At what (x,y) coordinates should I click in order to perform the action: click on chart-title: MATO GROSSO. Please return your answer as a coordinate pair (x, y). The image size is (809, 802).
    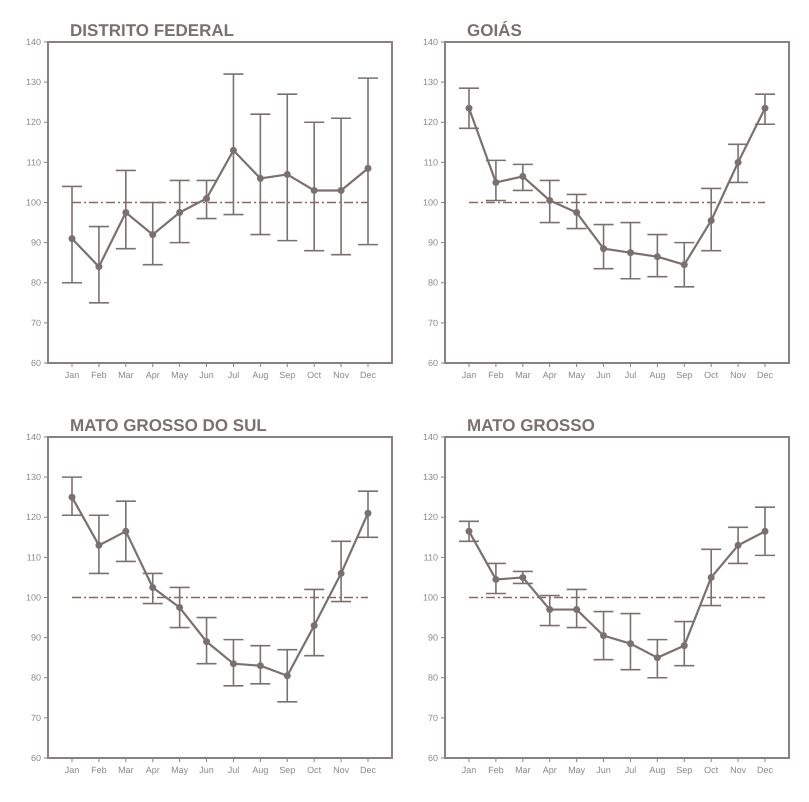
    Looking at the image, I should click on (531, 425).